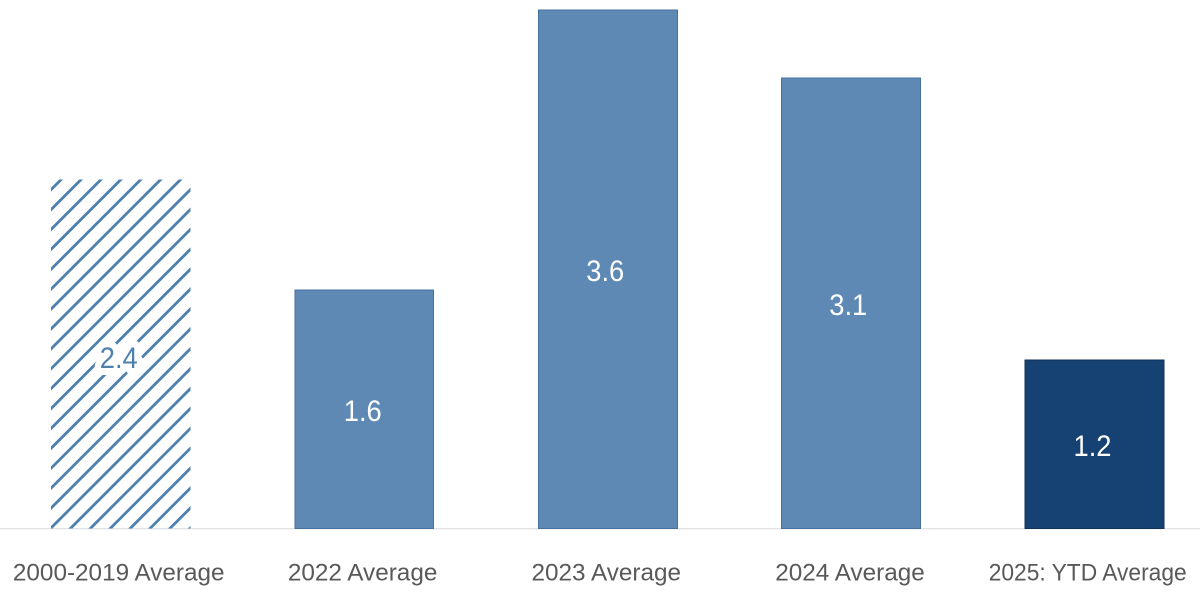 The width and height of the screenshot is (1200, 600). I want to click on svg-text: 2023 Average, so click(606, 572).